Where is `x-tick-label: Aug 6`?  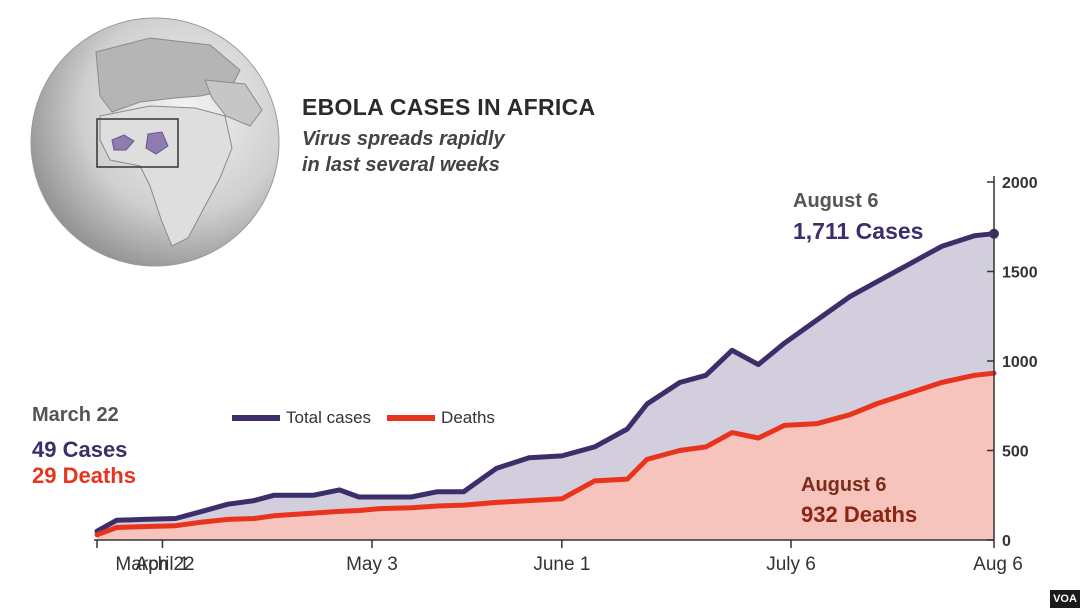 x-tick-label: Aug 6 is located at coordinates (998, 564).